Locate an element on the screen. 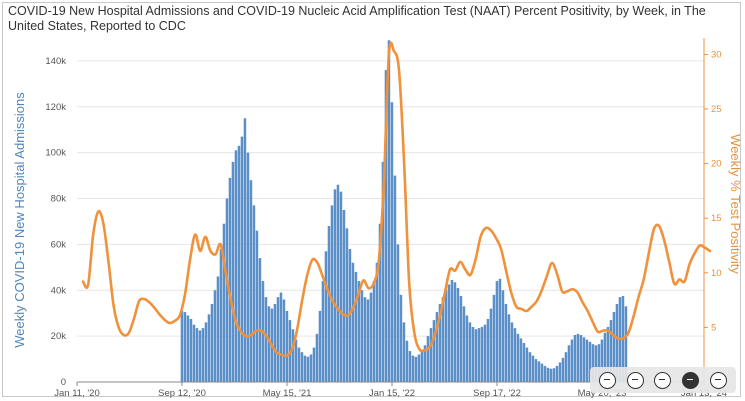 Image resolution: width=745 pixels, height=401 pixels. right-tick-label: 10 is located at coordinates (716, 273).